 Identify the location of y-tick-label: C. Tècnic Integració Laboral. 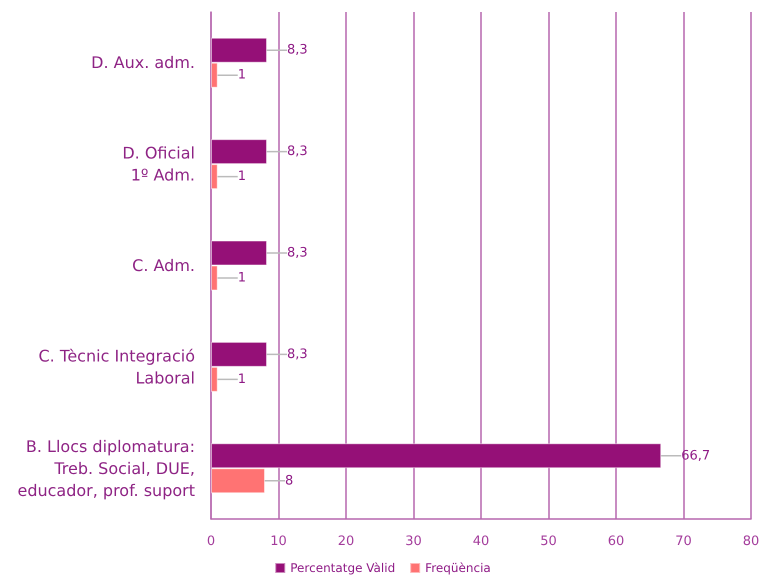
(116, 367).